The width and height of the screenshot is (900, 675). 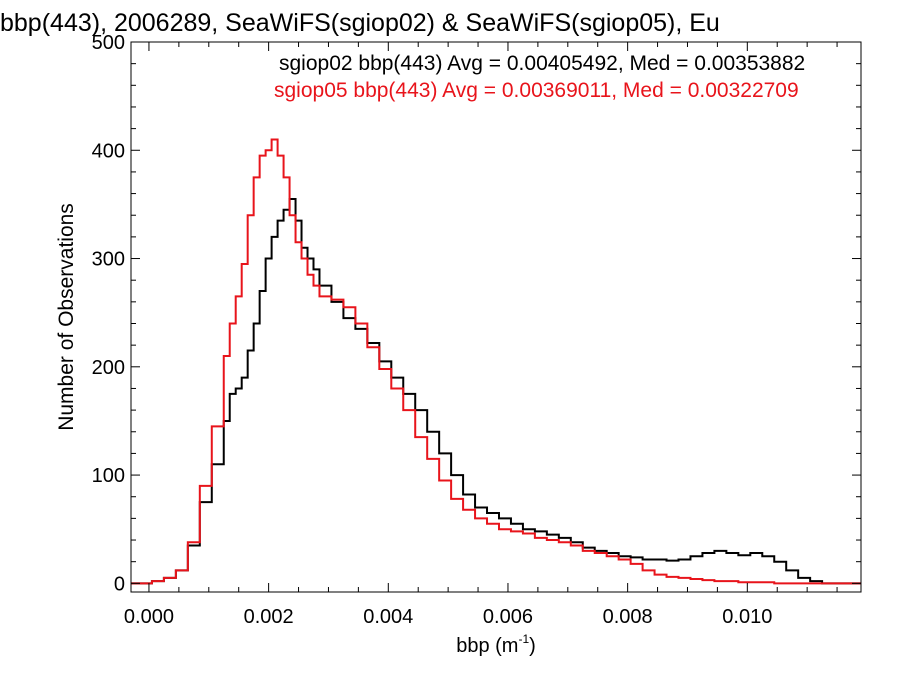 What do you see at coordinates (108, 151) in the screenshot?
I see `y-tick-label: 400` at bounding box center [108, 151].